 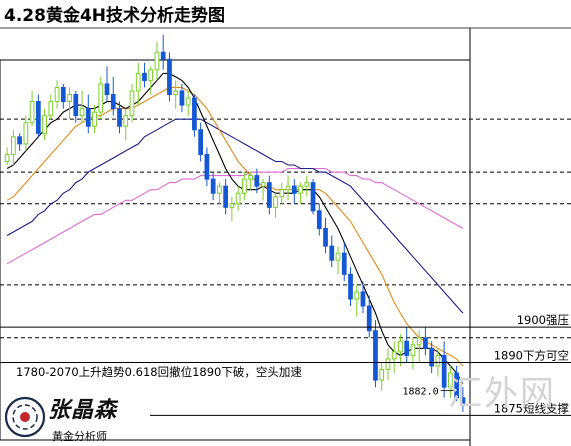 What do you see at coordinates (543, 320) in the screenshot?
I see `level-label-0: 1900强压` at bounding box center [543, 320].